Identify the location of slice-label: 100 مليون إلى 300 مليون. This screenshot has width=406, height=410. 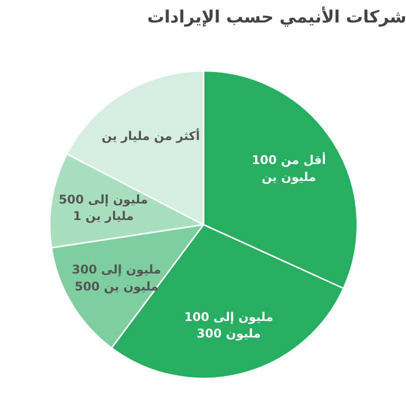
(229, 325).